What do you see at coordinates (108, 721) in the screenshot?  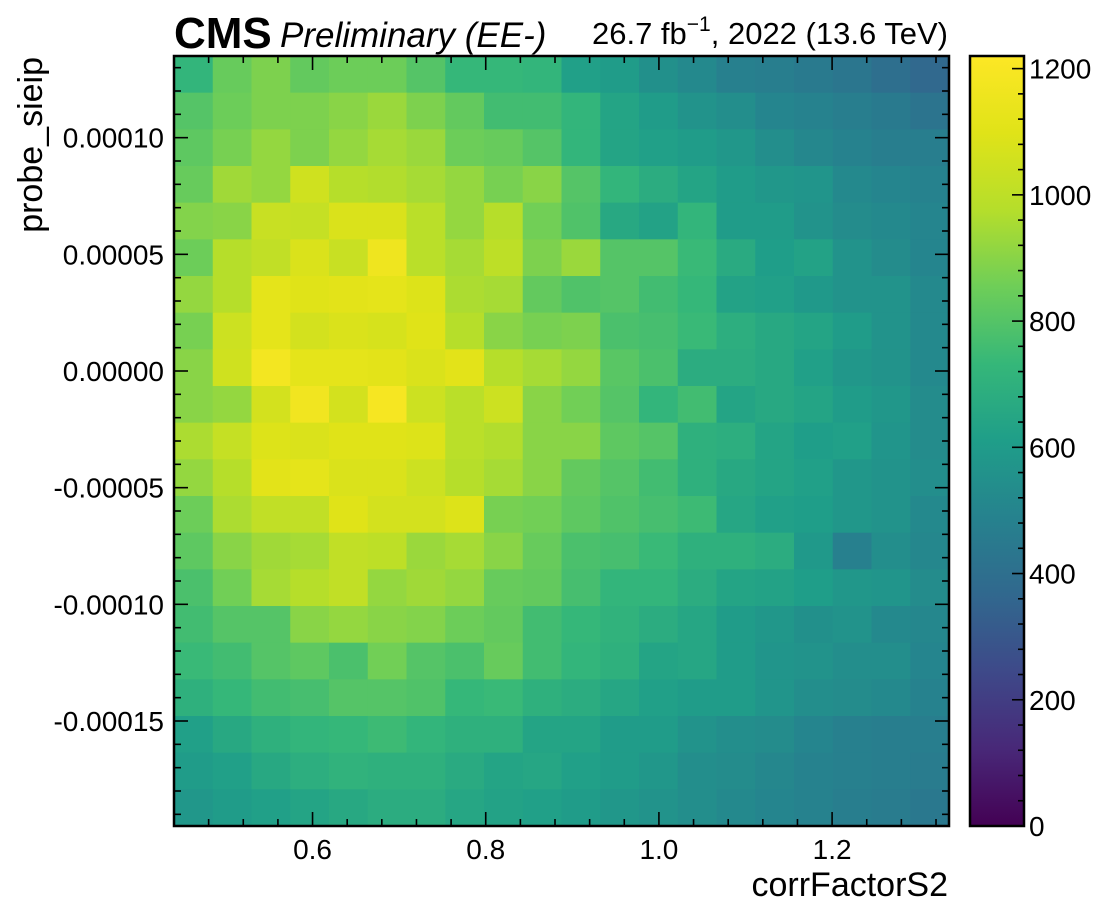 I see `y-tick-label: -0.00015` at bounding box center [108, 721].